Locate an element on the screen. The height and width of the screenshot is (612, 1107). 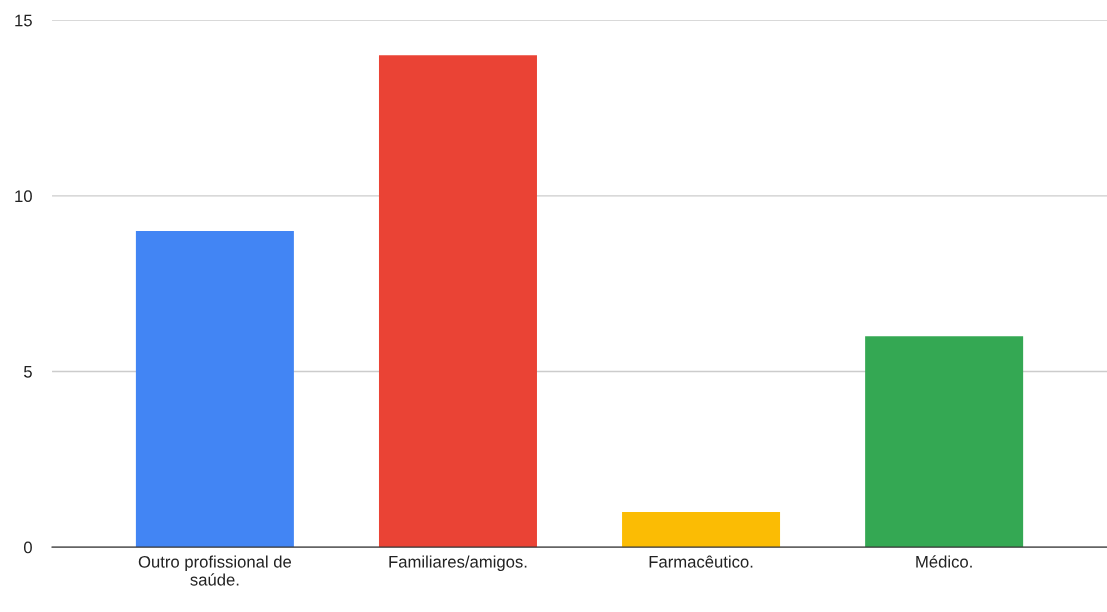
y-tick-label: 15 is located at coordinates (23, 20).